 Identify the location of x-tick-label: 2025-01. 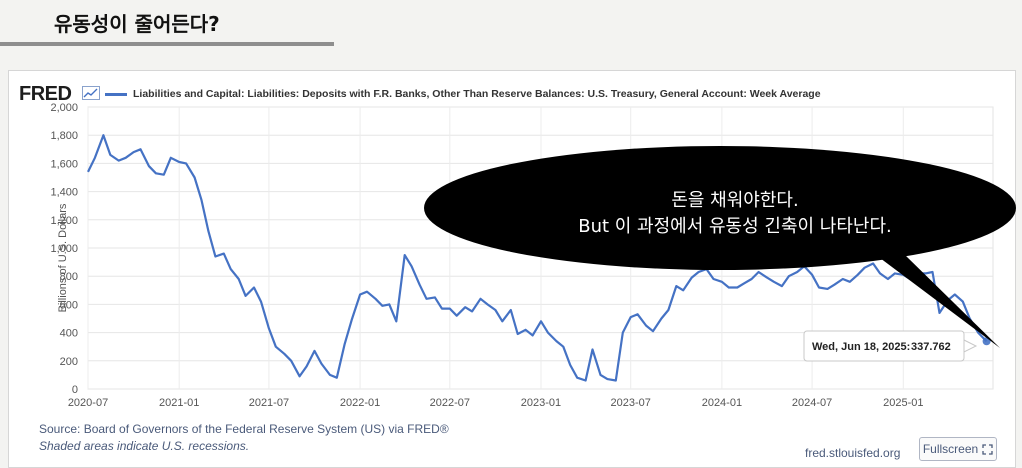
(903, 403).